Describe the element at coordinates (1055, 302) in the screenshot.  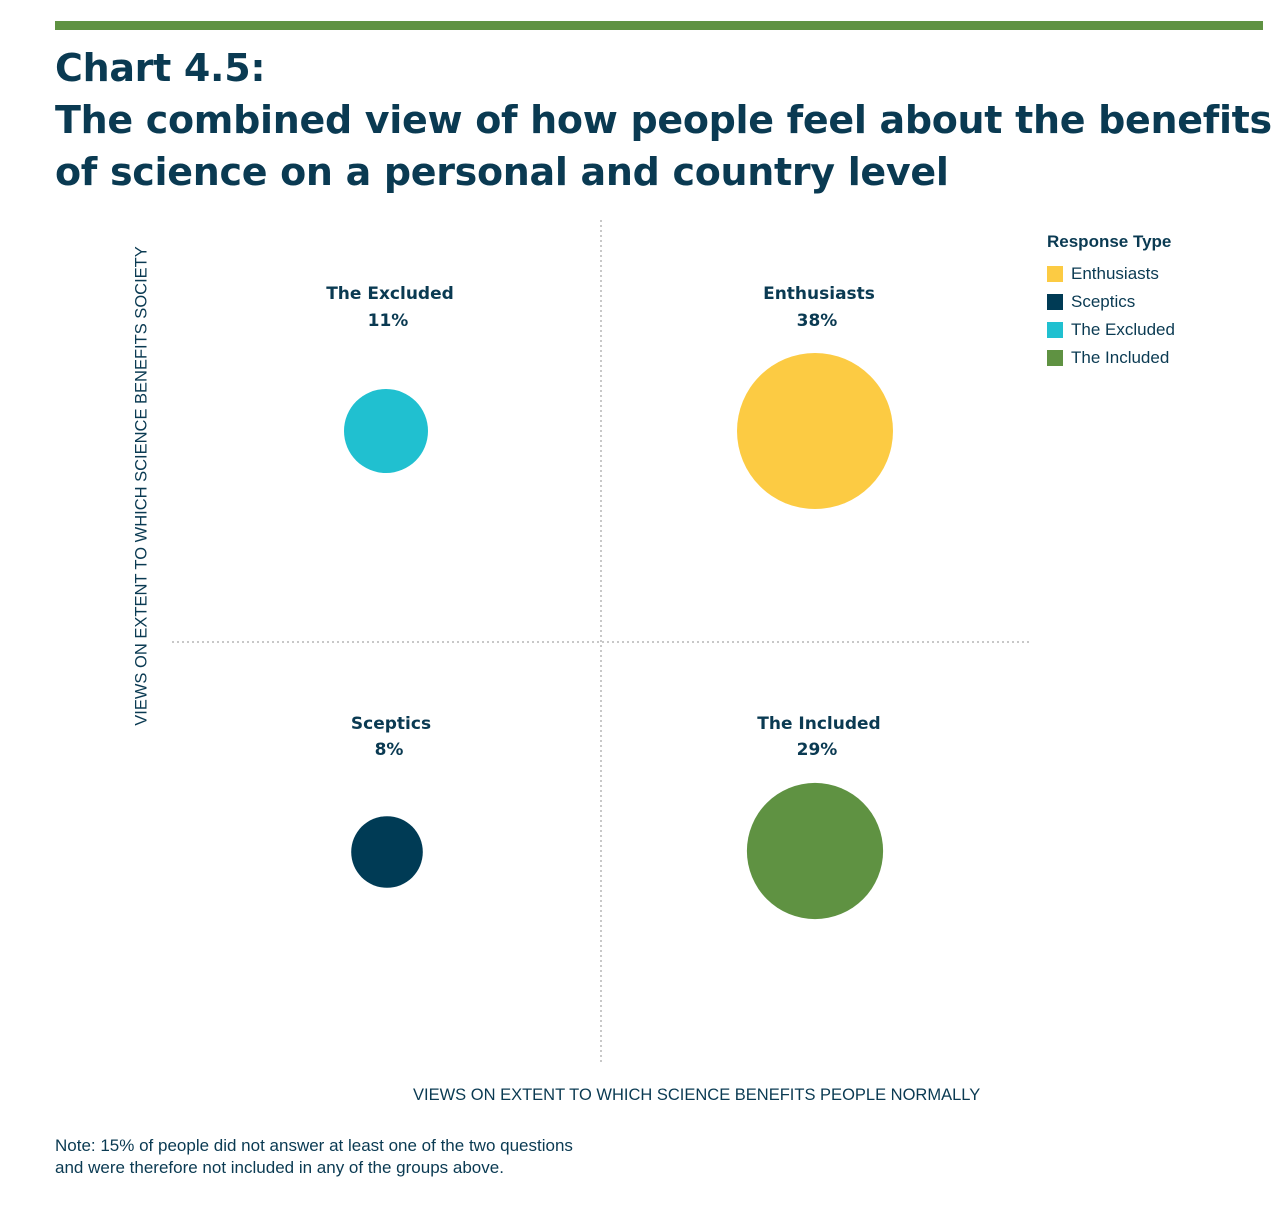
I see `legend-swatch-sceptics` at that location.